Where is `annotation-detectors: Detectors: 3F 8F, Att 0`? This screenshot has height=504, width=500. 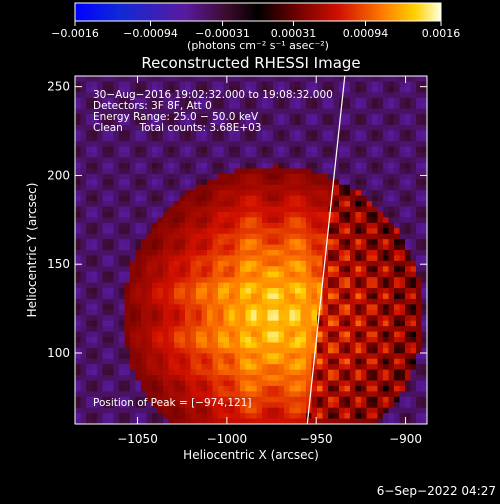
annotation-detectors: Detectors: 3F 8F, Att 0 is located at coordinates (152, 106).